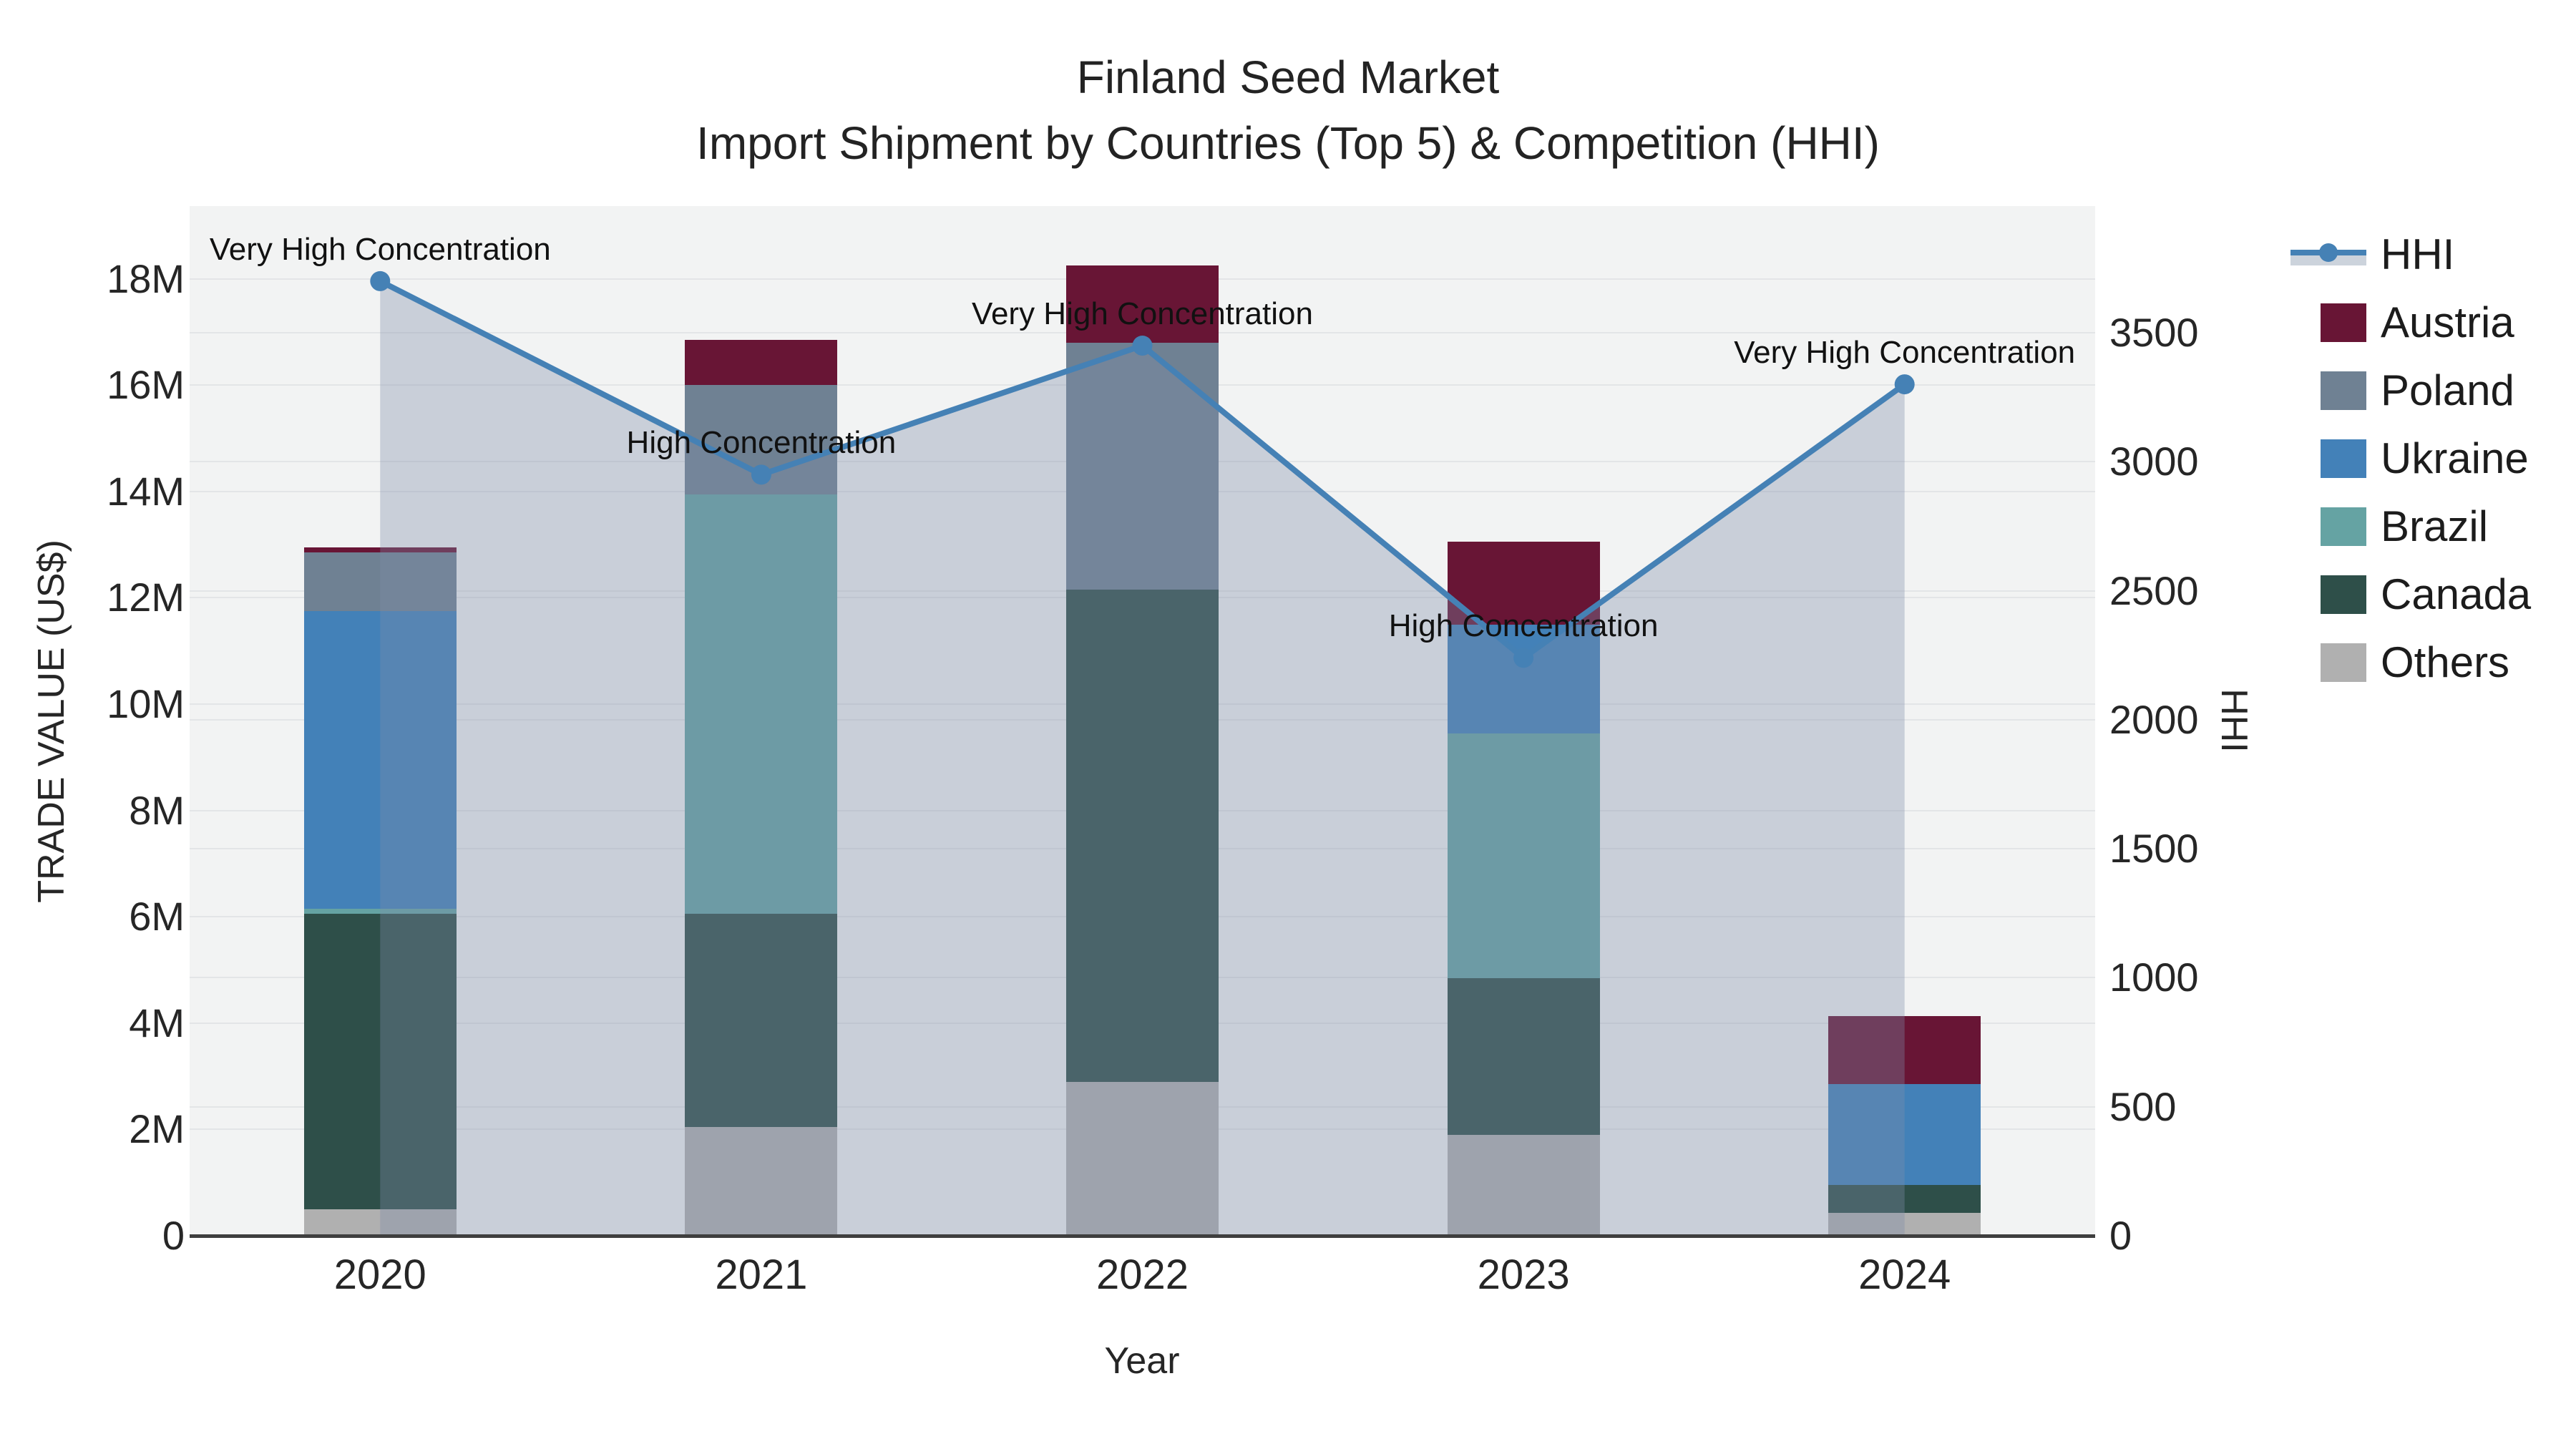  Describe the element at coordinates (1904, 1199) in the screenshot. I see `bar-2024-canada` at that location.